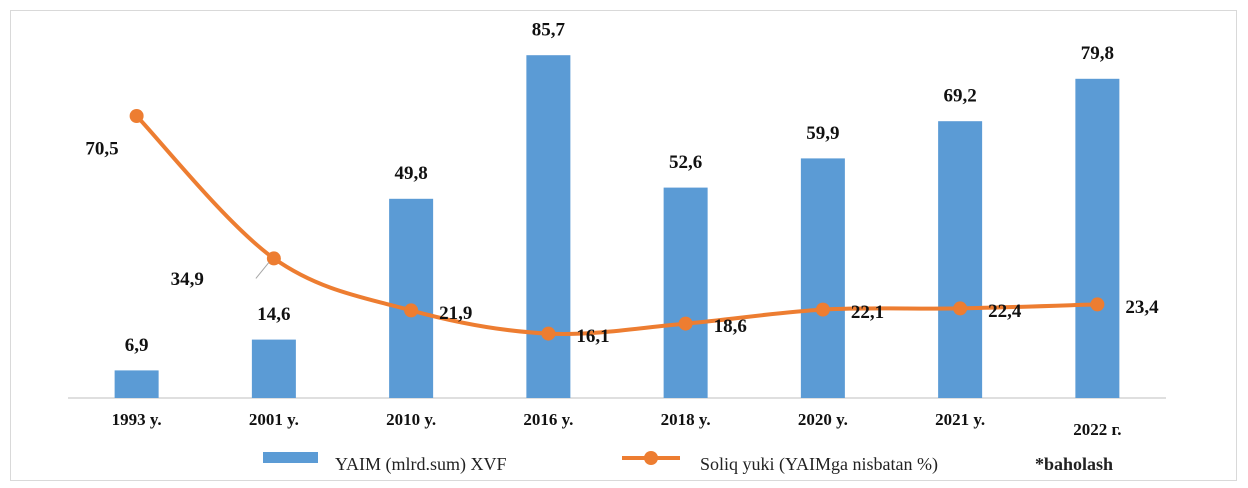  What do you see at coordinates (137, 419) in the screenshot?
I see `x-tick-label: 1993 y.` at bounding box center [137, 419].